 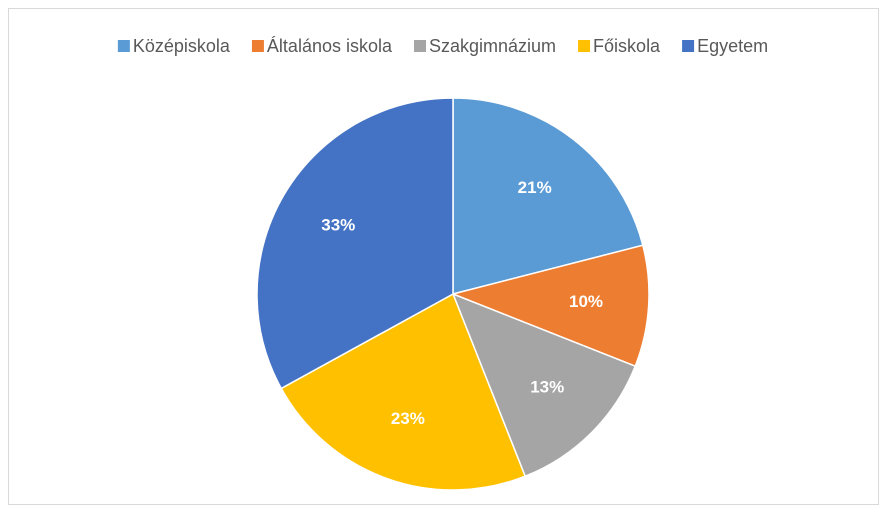 What do you see at coordinates (535, 187) in the screenshot?
I see `data-label: 21%` at bounding box center [535, 187].